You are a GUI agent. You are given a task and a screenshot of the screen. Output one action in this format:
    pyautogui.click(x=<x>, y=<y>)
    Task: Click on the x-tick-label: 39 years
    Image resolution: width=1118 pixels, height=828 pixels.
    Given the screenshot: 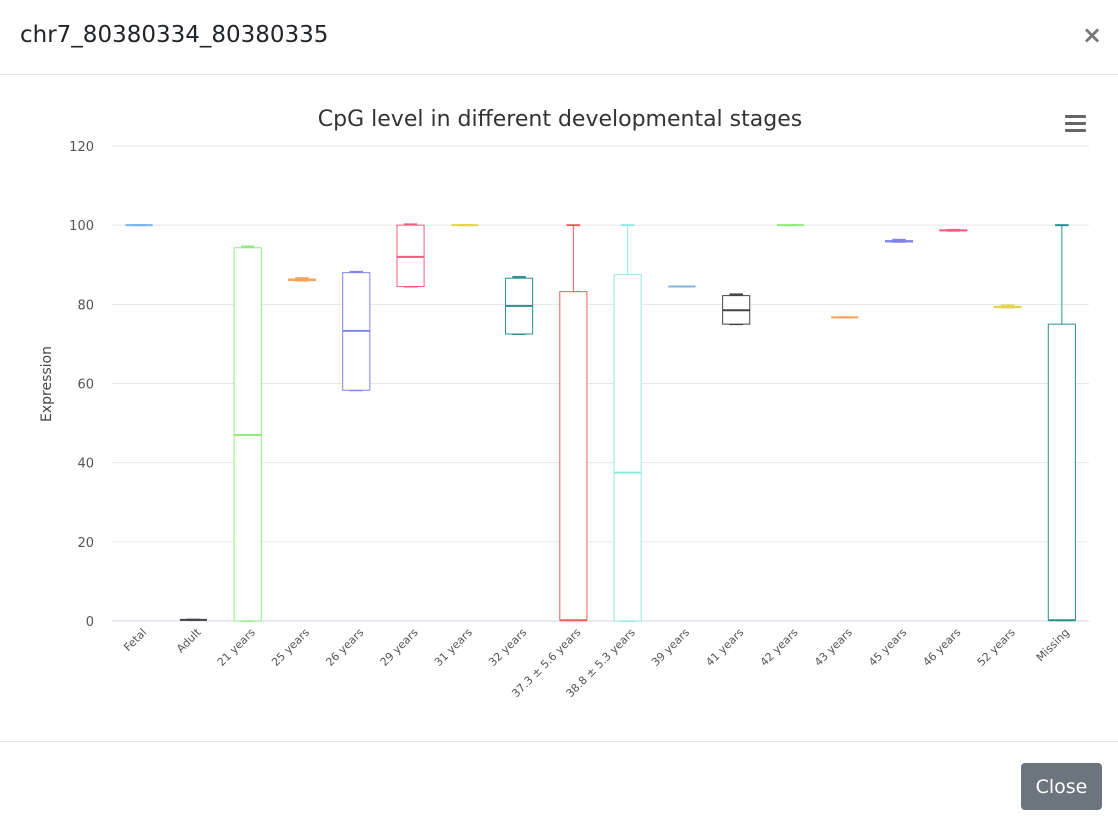 What is the action you would take?
    pyautogui.click(x=670, y=647)
    